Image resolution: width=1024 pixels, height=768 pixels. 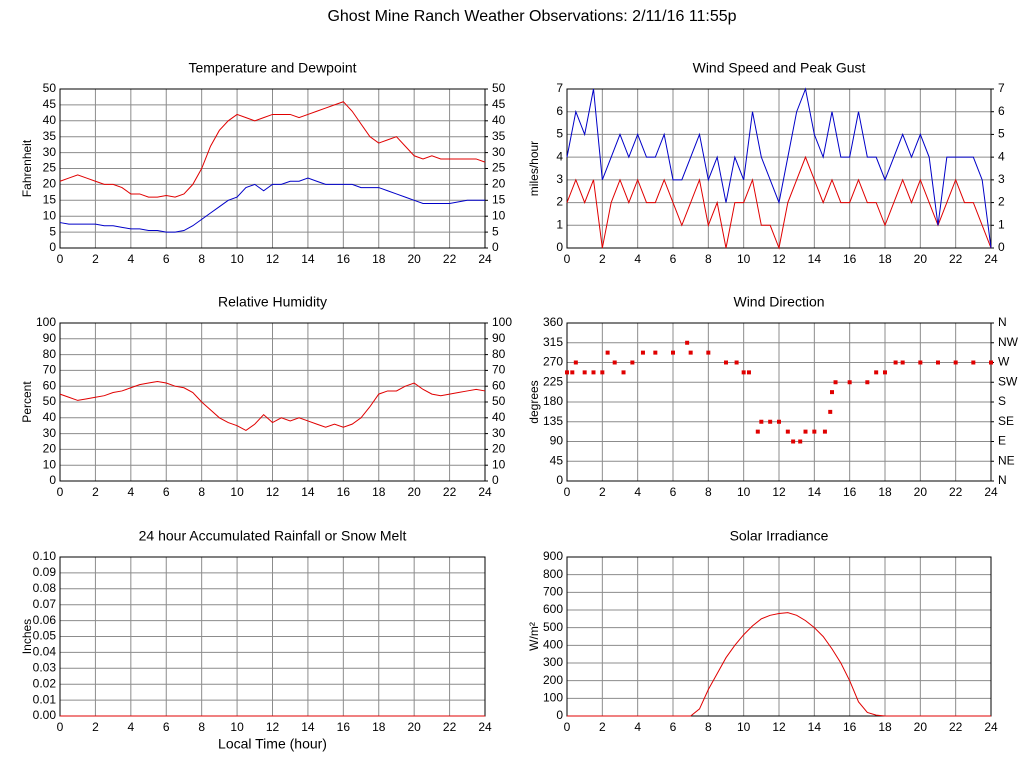 I want to click on y-tick-label: 0.08, so click(x=45, y=588).